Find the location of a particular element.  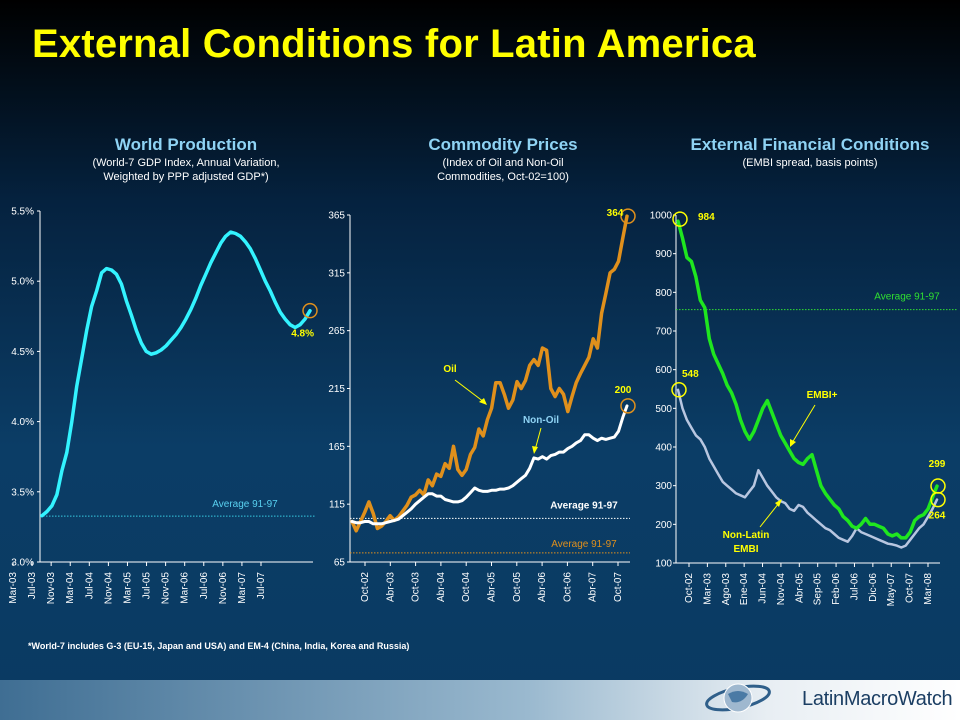

y-tick-label: 115 is located at coordinates (337, 505).